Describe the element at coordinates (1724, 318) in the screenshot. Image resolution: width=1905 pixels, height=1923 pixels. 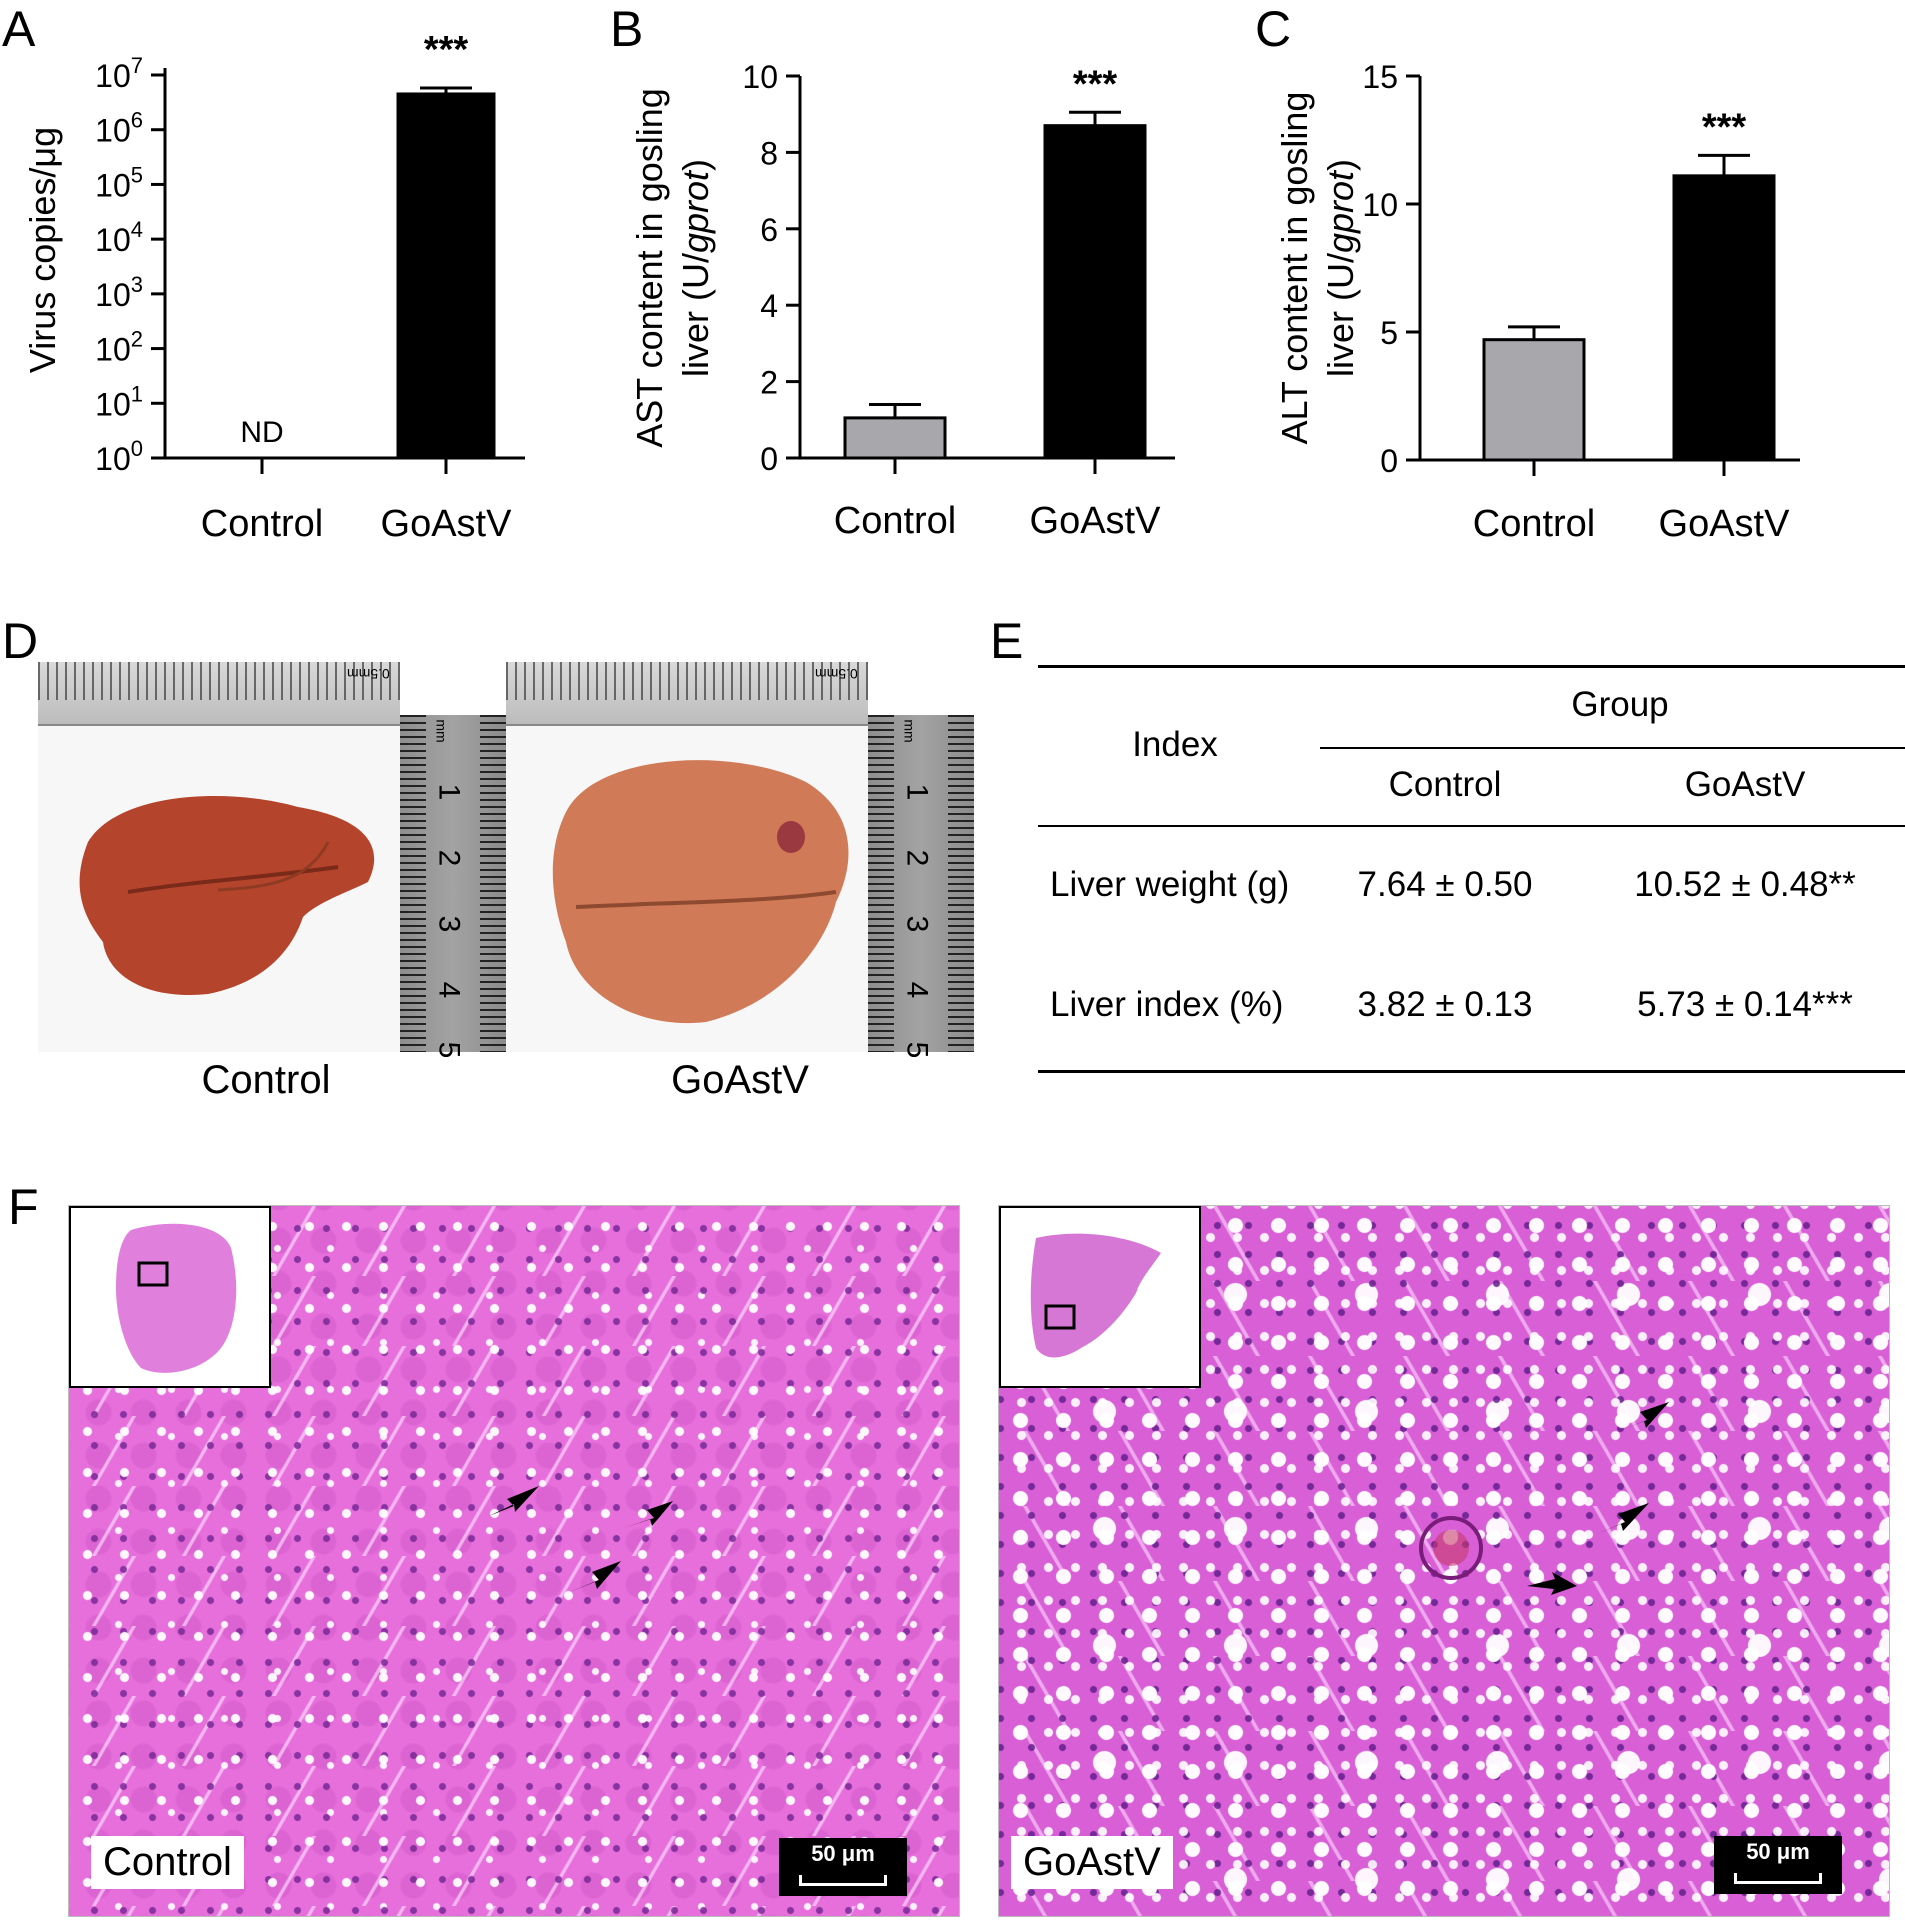
I see `chart-c-bar-goastv` at that location.